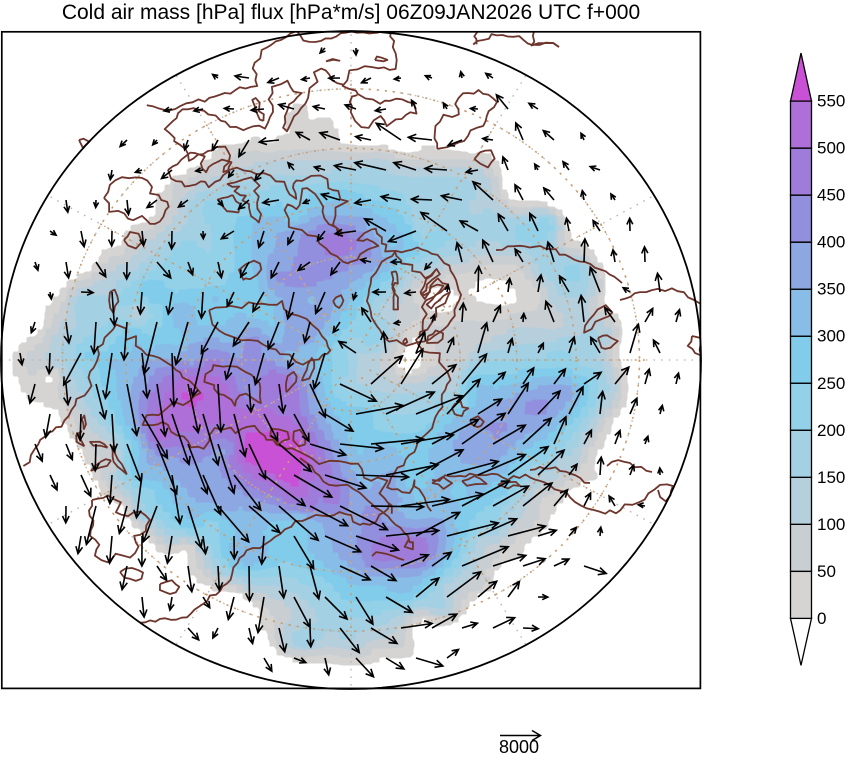 The height and width of the screenshot is (760, 848). What do you see at coordinates (831, 289) in the screenshot?
I see `svg-text: 350` at bounding box center [831, 289].